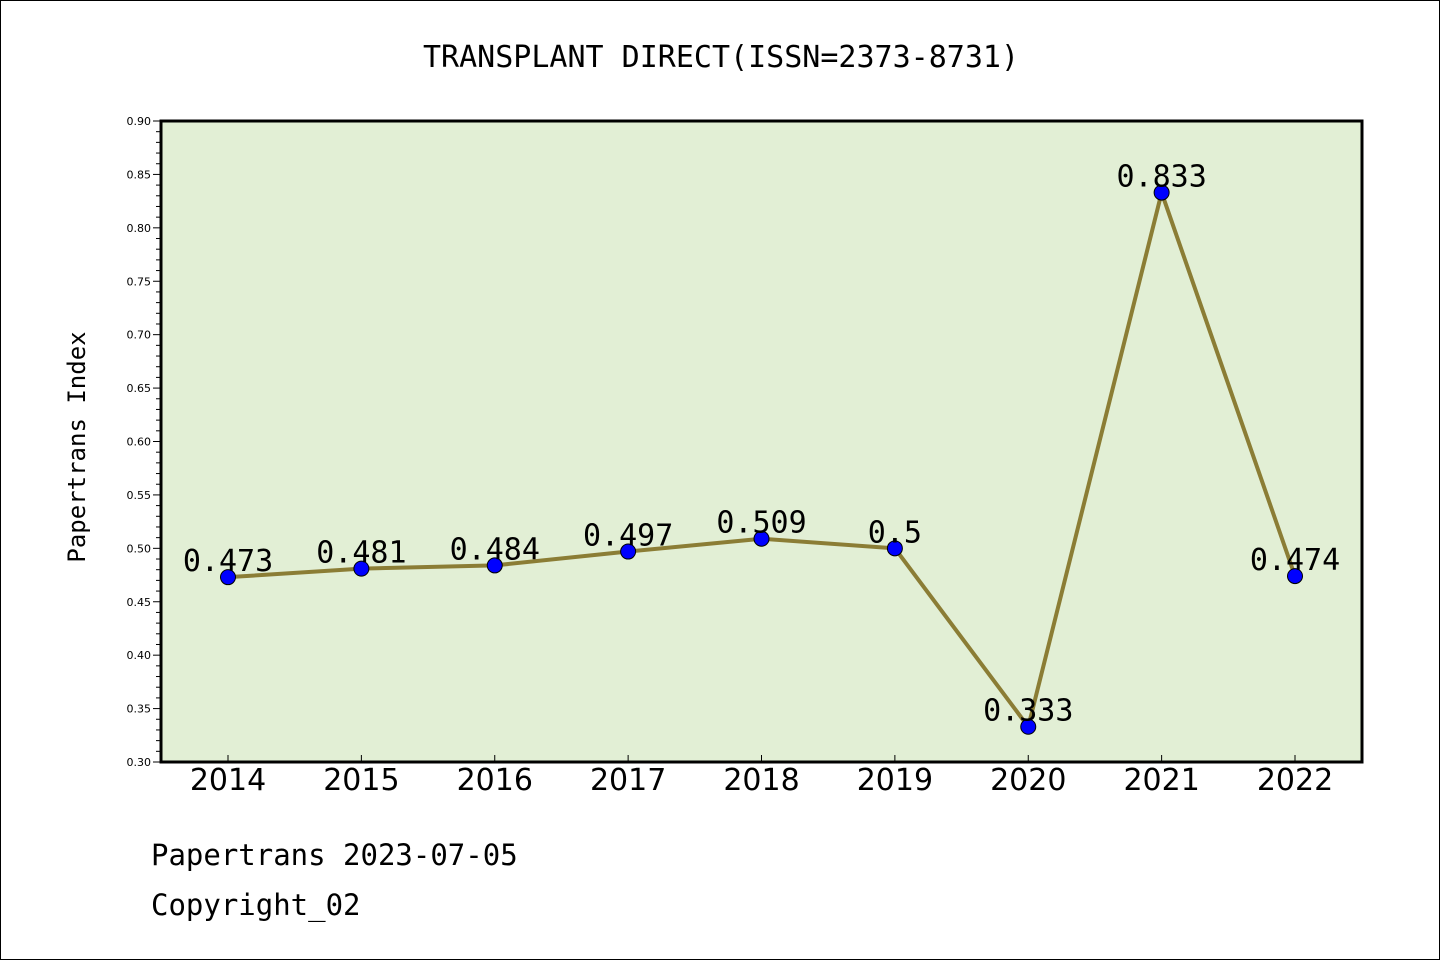  Describe the element at coordinates (1295, 560) in the screenshot. I see `data-label: 0.474` at that location.